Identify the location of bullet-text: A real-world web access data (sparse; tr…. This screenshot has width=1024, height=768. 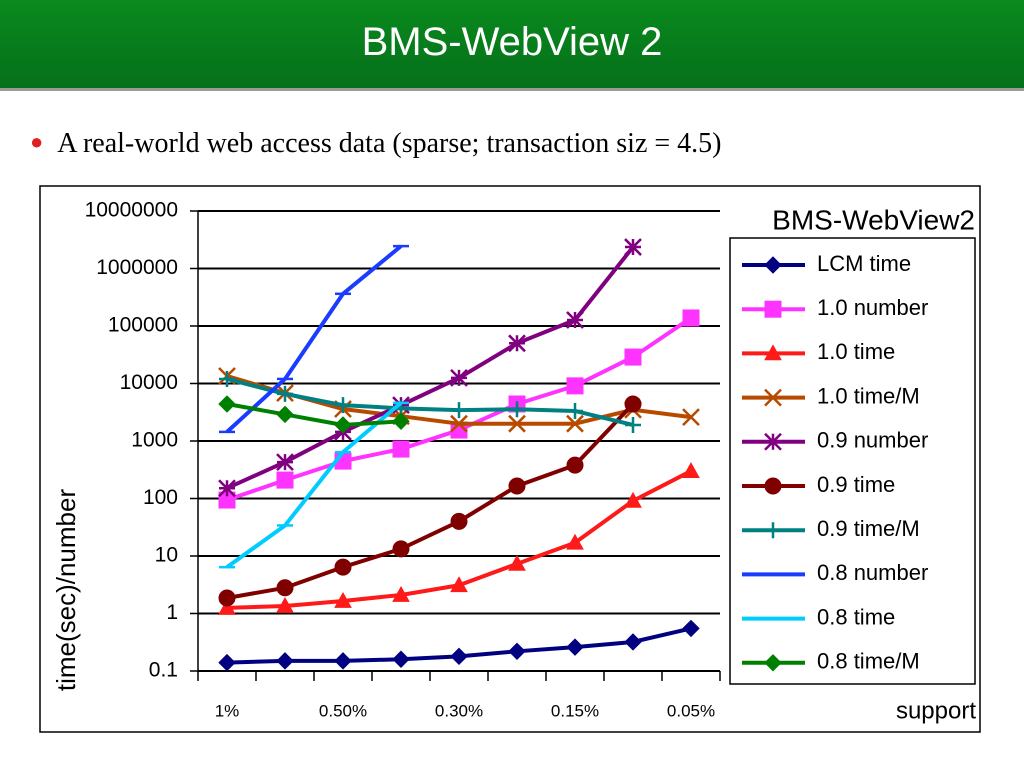
(389, 143).